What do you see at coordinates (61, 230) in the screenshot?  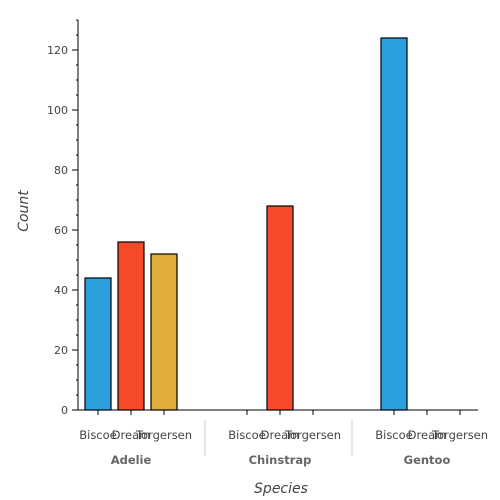 I see `y-tick-label: 60` at bounding box center [61, 230].